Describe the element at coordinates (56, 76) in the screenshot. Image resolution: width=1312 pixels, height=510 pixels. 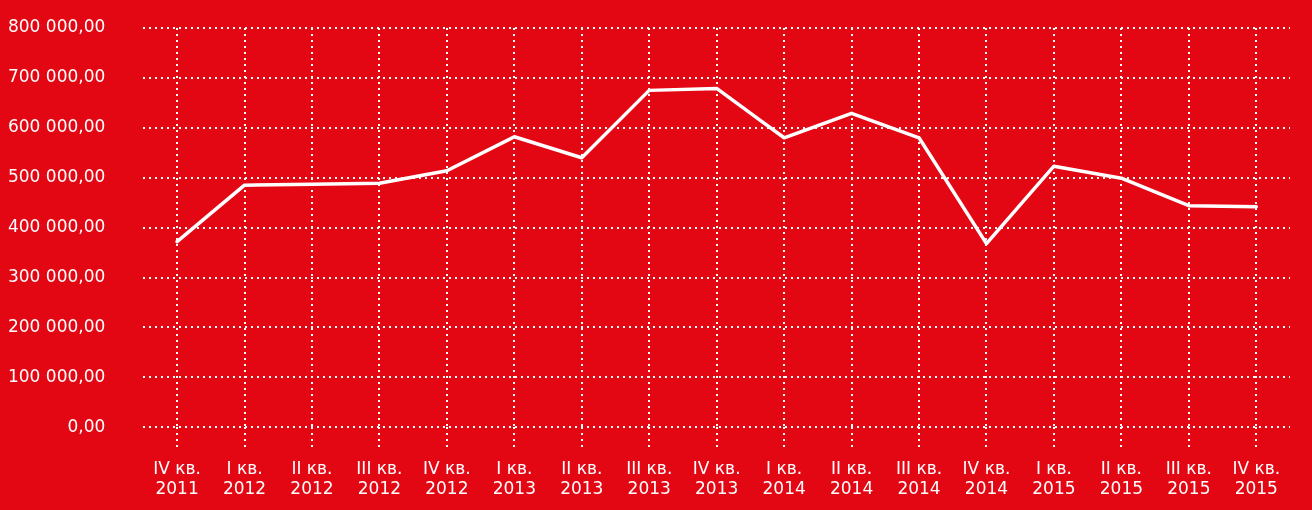
I see `y-tick-label: 700 000,00` at that location.